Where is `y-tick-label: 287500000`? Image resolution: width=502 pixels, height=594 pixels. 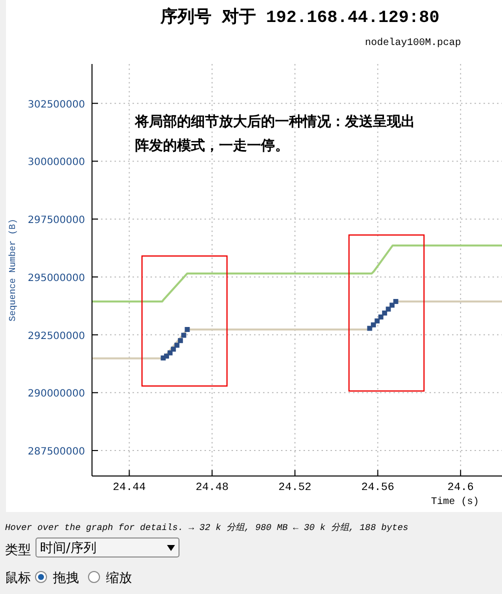
y-tick-label: 287500000 is located at coordinates (56, 452).